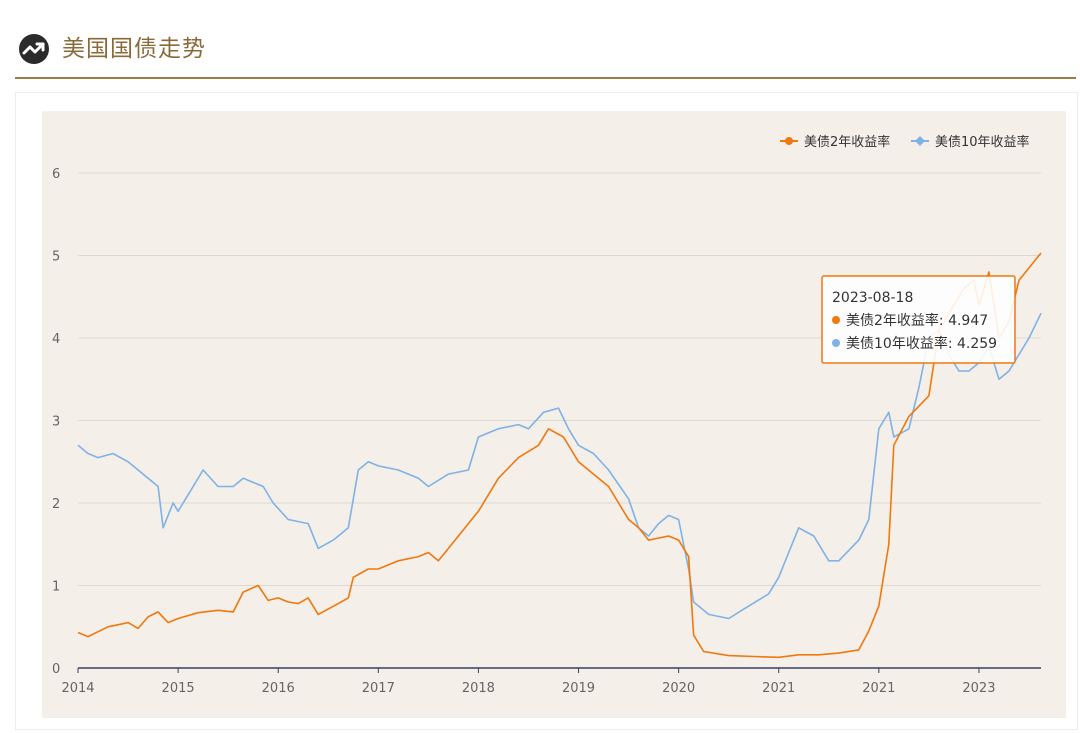  I want to click on section-header: 美国国债走势, so click(540, 40).